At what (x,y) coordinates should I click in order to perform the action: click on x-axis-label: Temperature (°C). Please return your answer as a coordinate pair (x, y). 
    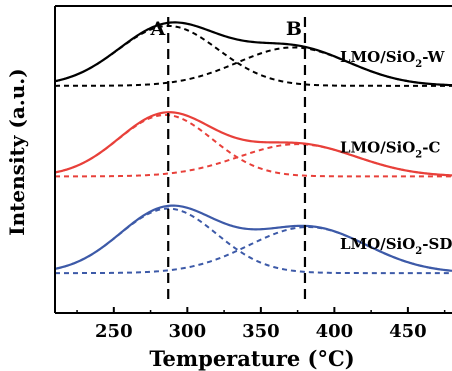
    Looking at the image, I should click on (251, 358).